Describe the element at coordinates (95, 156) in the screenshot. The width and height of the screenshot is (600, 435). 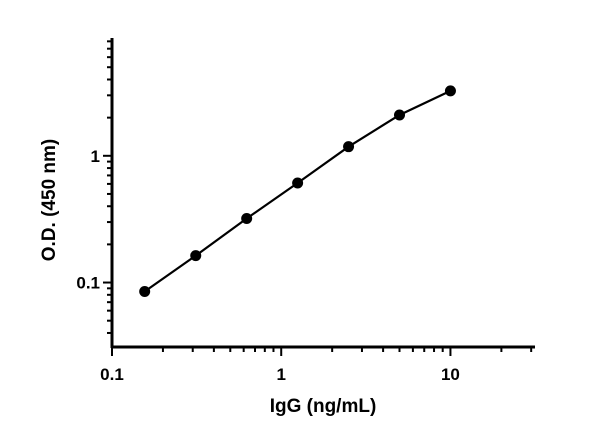
I see `y-tick-label: 1` at that location.